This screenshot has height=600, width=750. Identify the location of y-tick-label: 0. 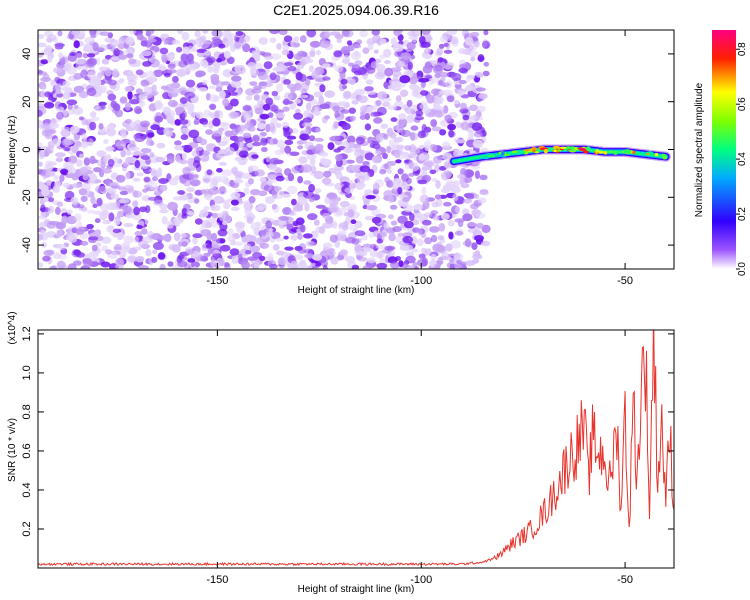
(27, 149).